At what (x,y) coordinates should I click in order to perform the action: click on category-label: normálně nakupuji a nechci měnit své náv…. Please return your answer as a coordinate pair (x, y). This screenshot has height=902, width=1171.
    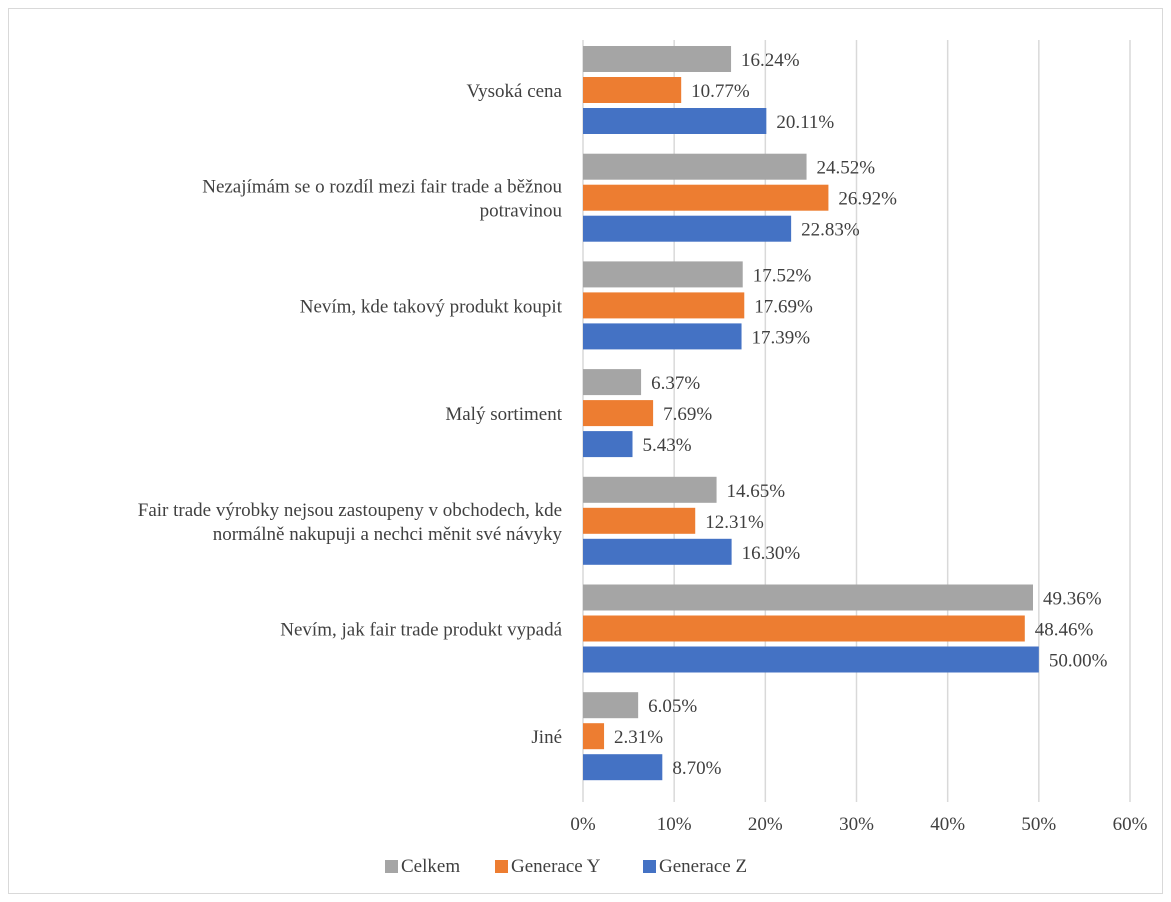
    Looking at the image, I should click on (388, 534).